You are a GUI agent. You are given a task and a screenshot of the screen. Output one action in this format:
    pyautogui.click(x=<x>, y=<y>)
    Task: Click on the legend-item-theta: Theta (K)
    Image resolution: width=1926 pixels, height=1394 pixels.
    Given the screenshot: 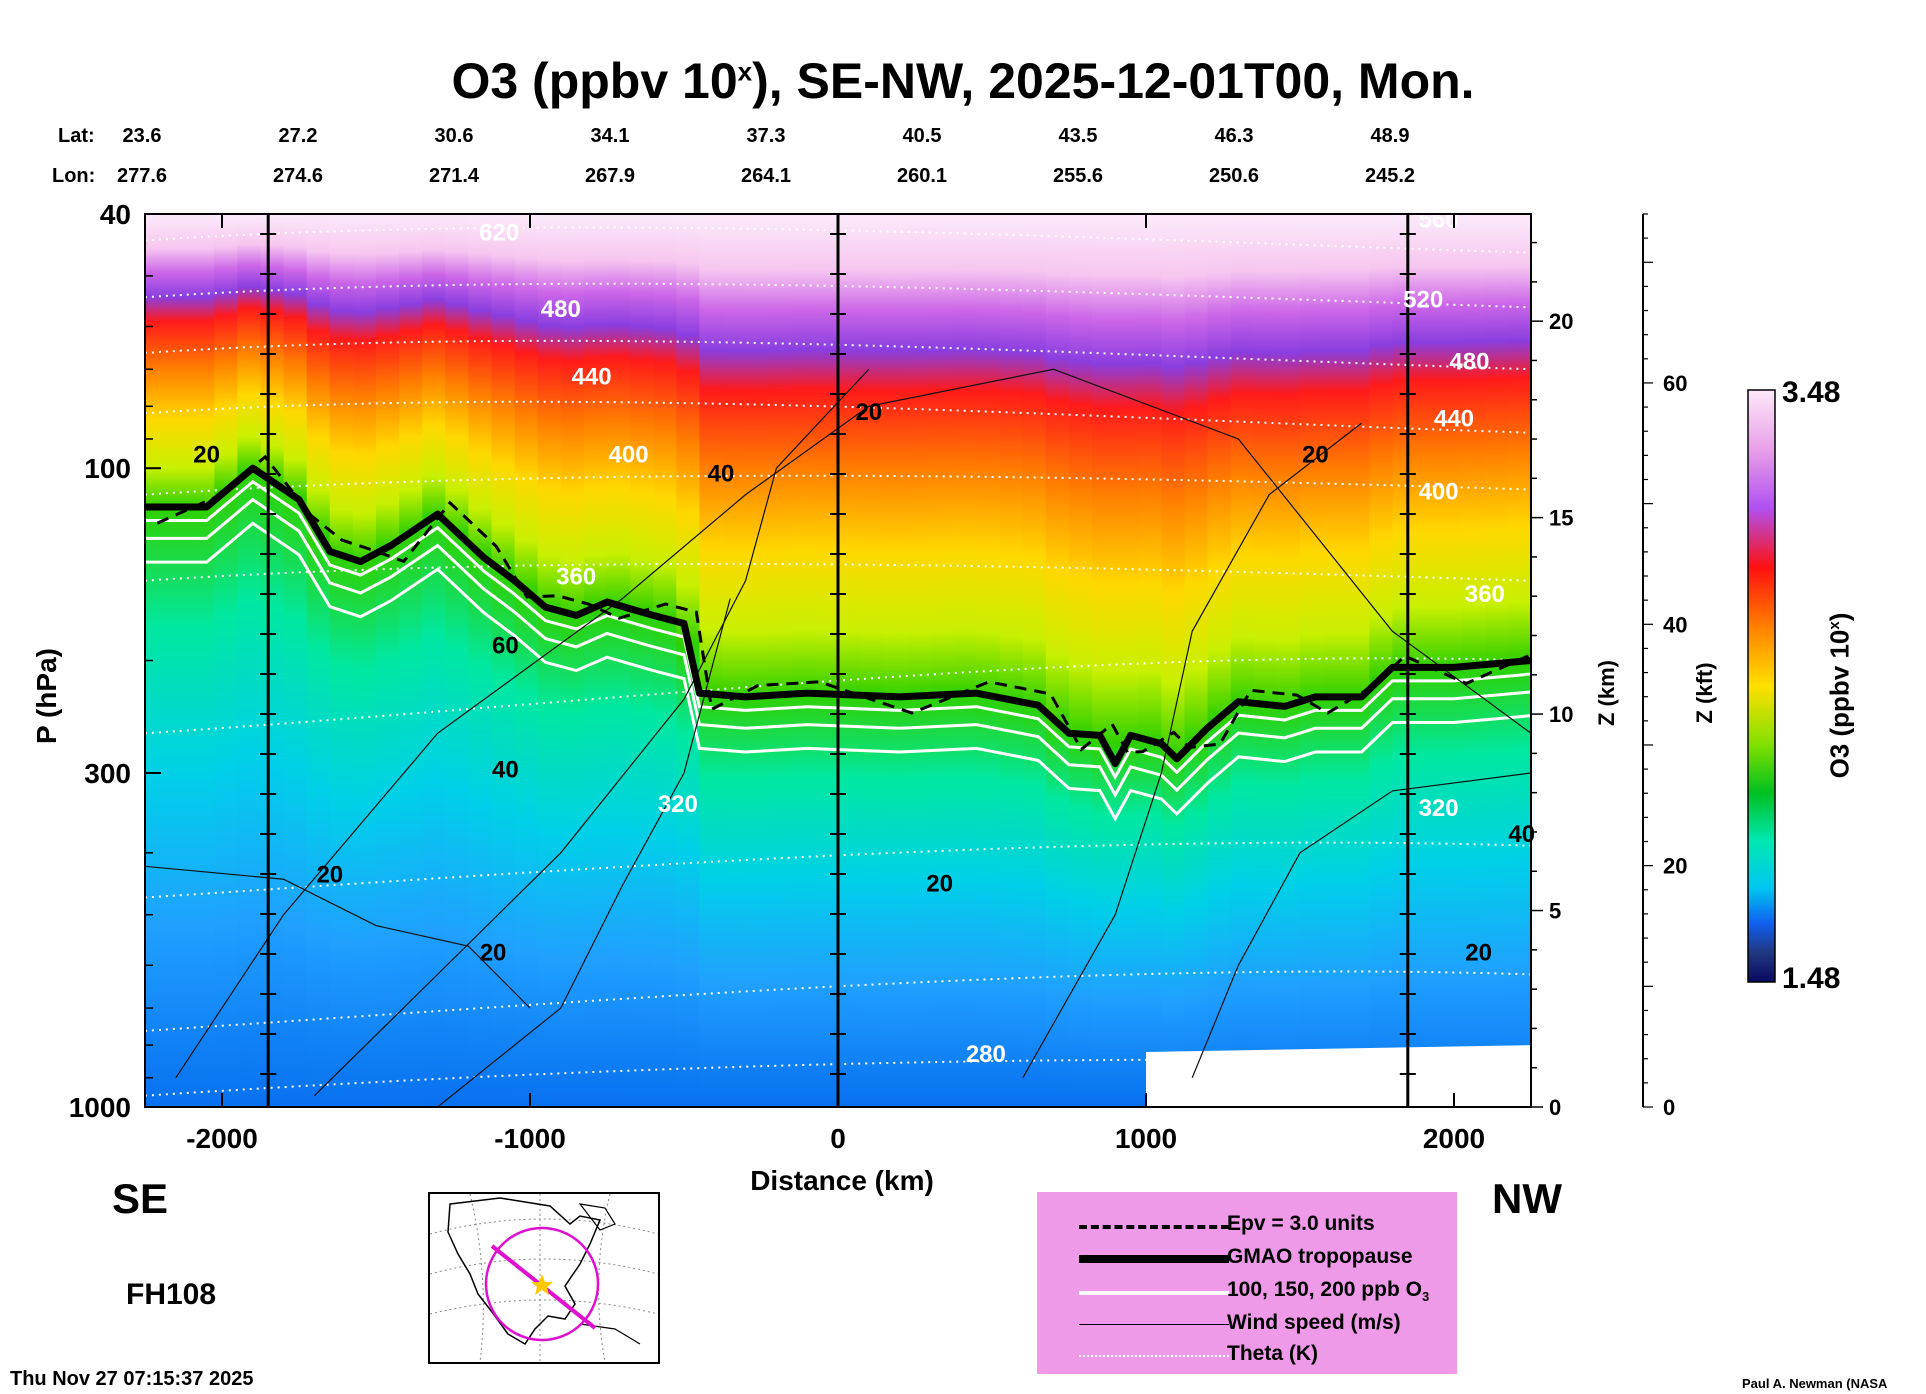 What is the action you would take?
    pyautogui.click(x=1247, y=1355)
    